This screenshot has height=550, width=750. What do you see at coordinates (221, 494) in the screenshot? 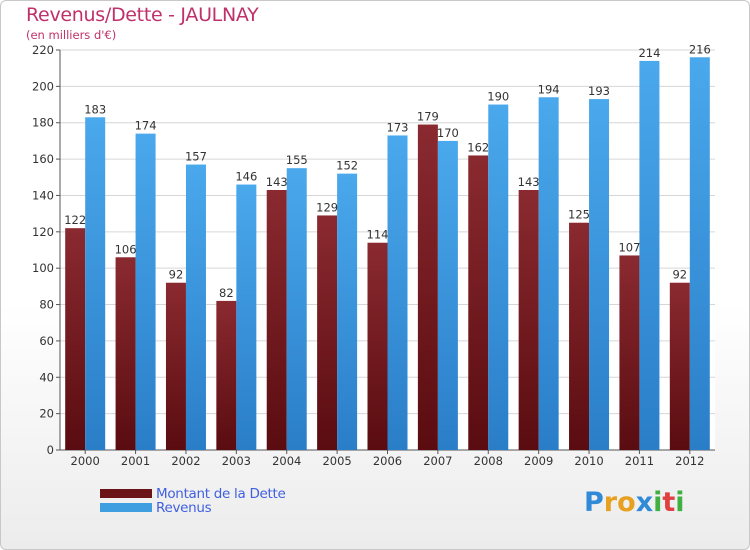
I see `legend-label-debt: Montant de la Dette` at bounding box center [221, 494].